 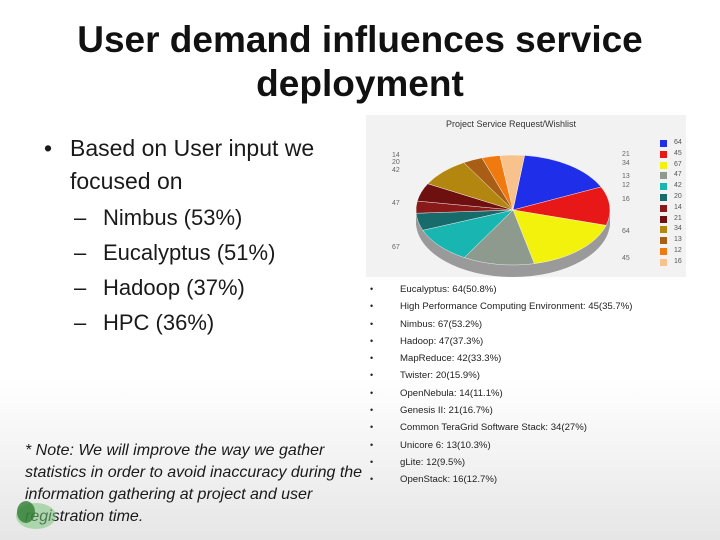 What do you see at coordinates (396, 170) in the screenshot?
I see `pie-value-label: 42` at bounding box center [396, 170].